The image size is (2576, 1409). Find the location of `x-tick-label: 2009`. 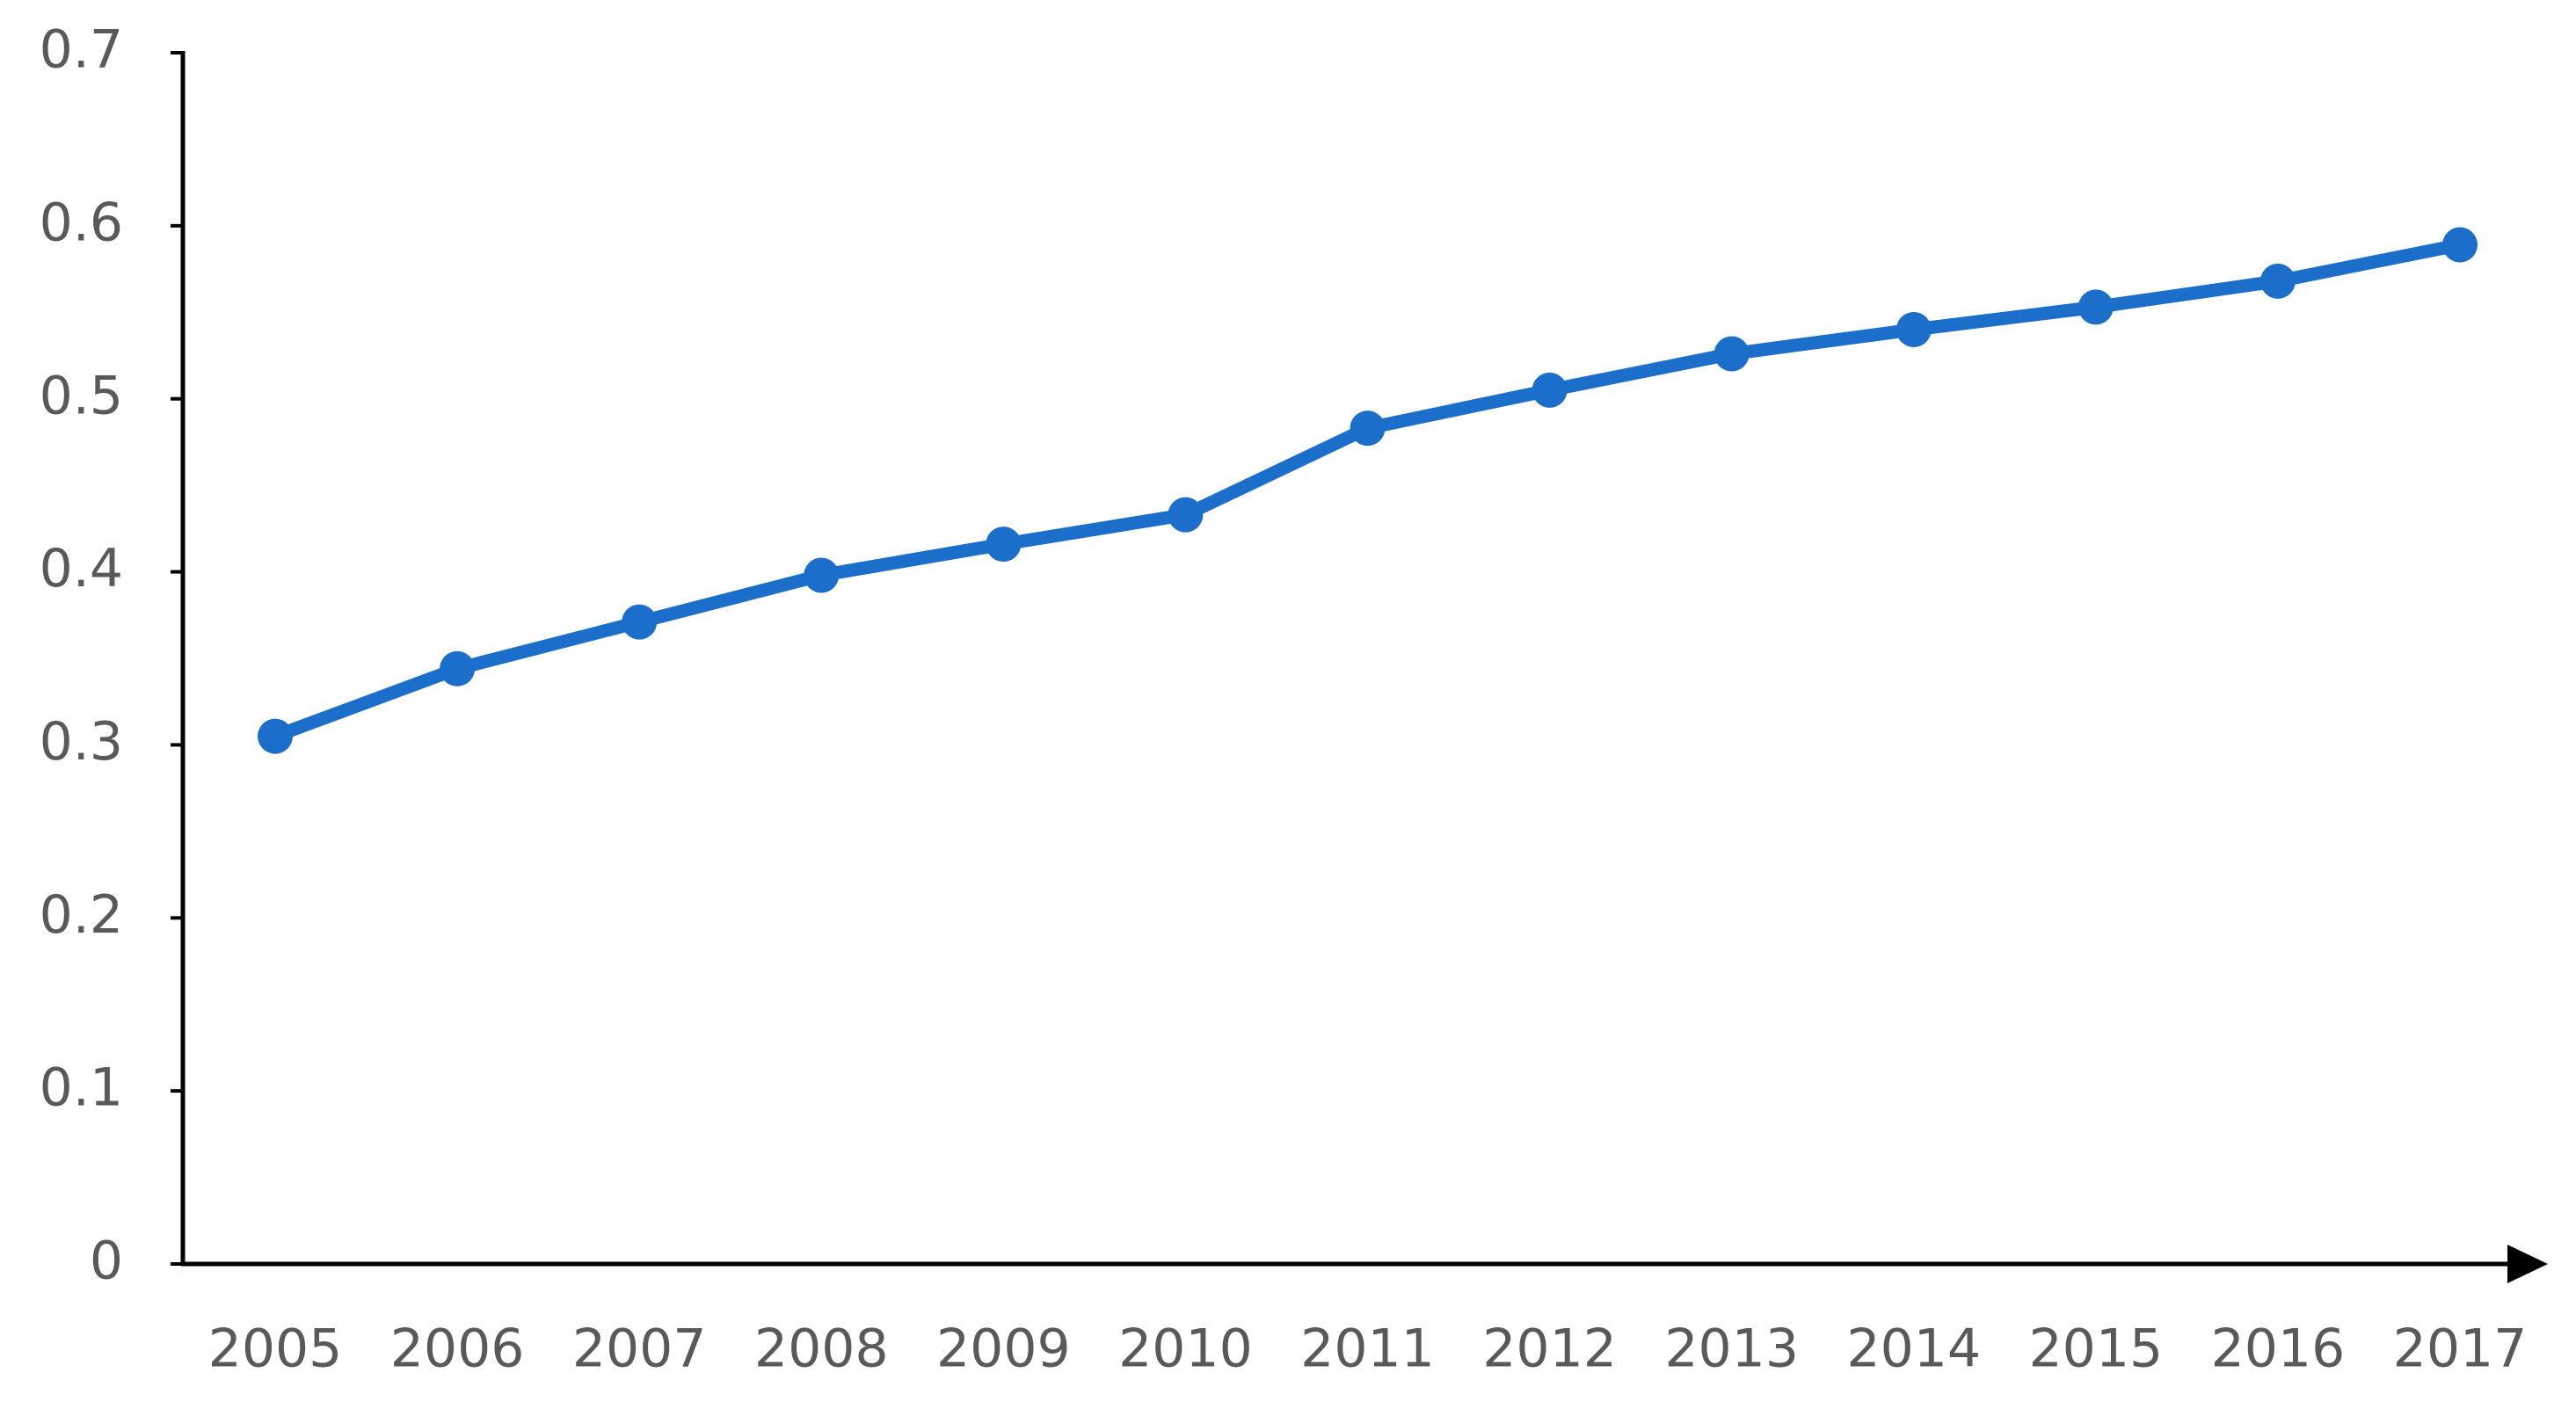

x-tick-label: 2009 is located at coordinates (1003, 1349).